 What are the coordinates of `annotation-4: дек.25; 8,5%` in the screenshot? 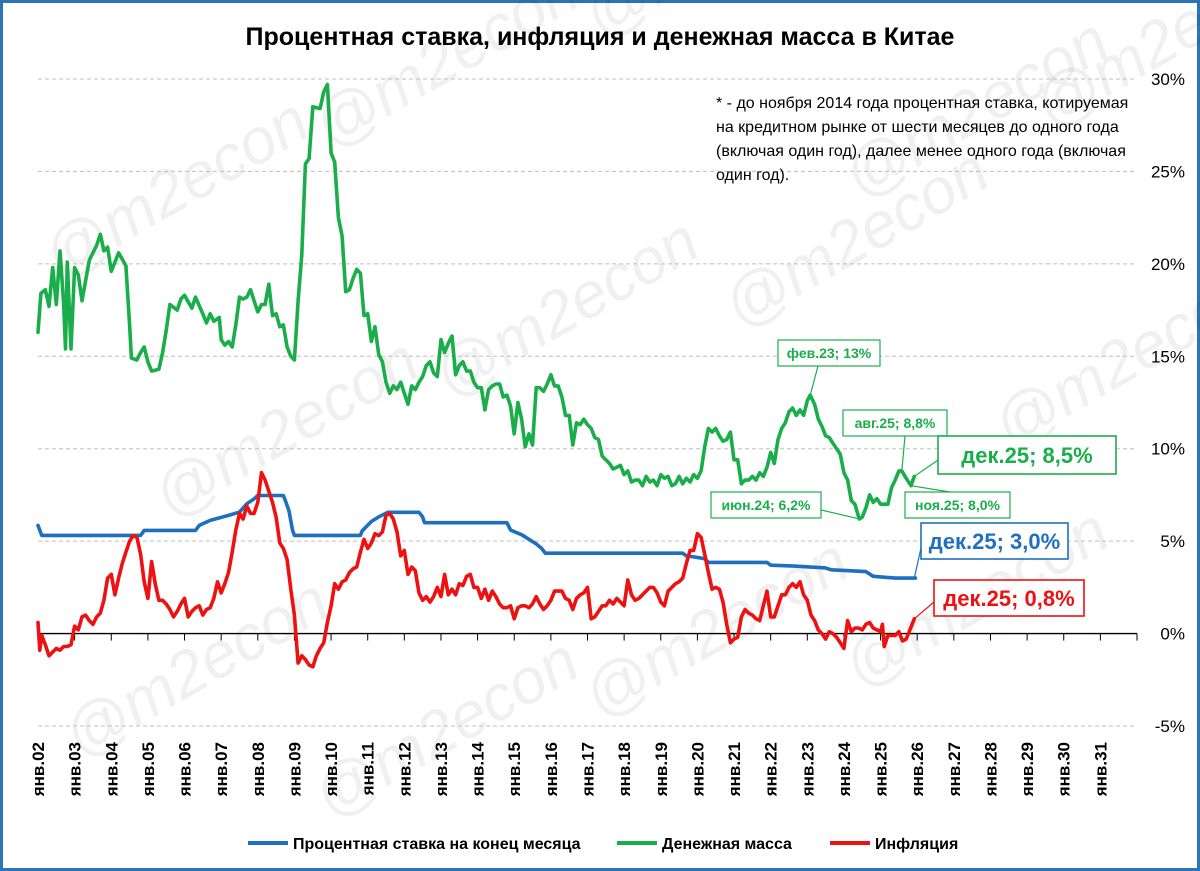 It's located at (1015, 456).